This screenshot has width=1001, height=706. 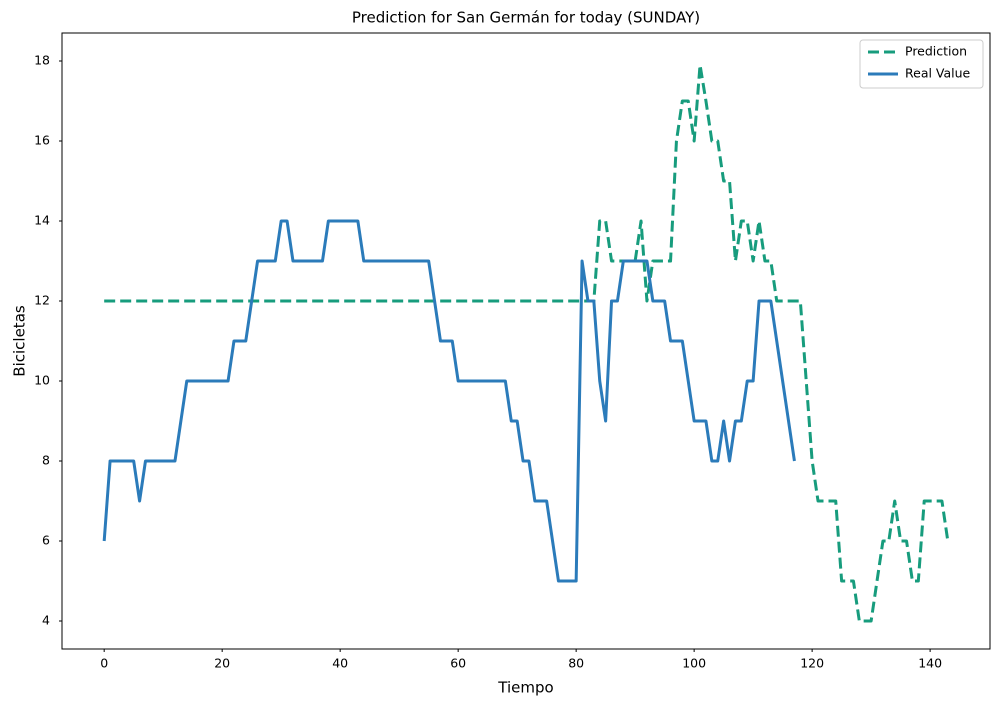 I want to click on y-axis-label: Bicicletas, so click(x=20, y=341).